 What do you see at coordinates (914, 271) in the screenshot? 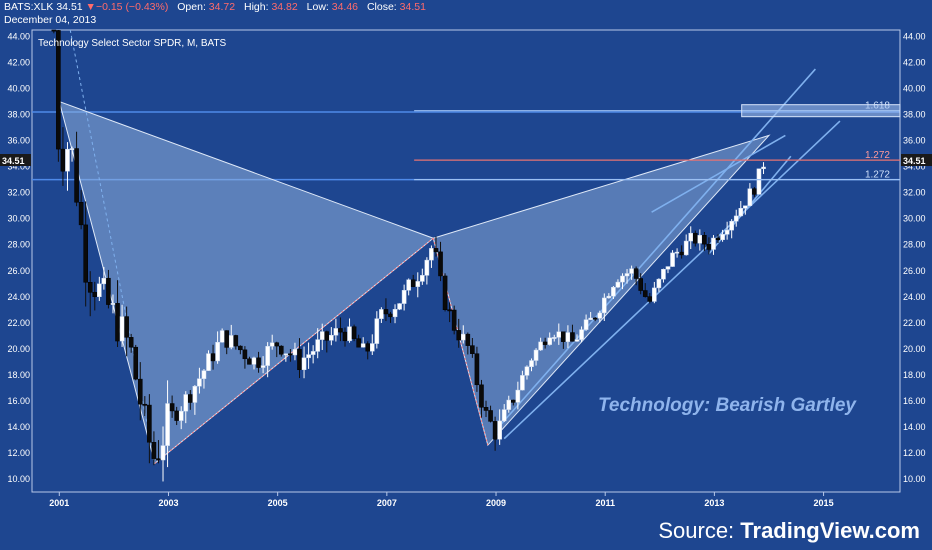
I see `y-tick-label-right: 26.00` at bounding box center [914, 271].